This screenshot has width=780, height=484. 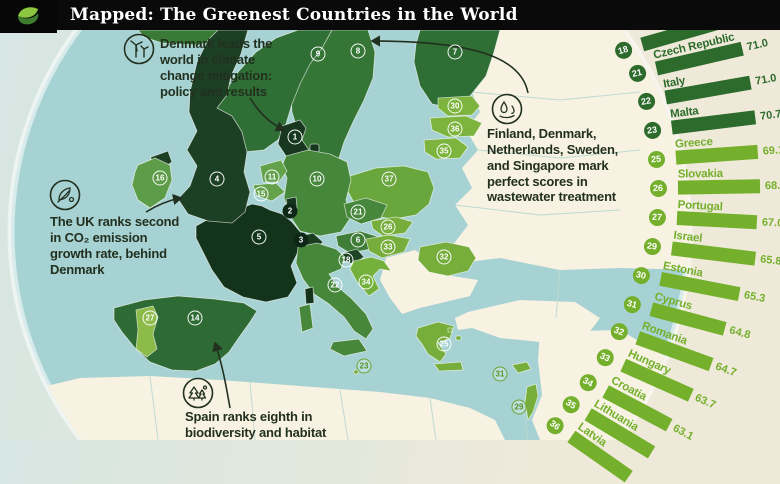 I want to click on map-rank-badge-34: 34, so click(x=366, y=282).